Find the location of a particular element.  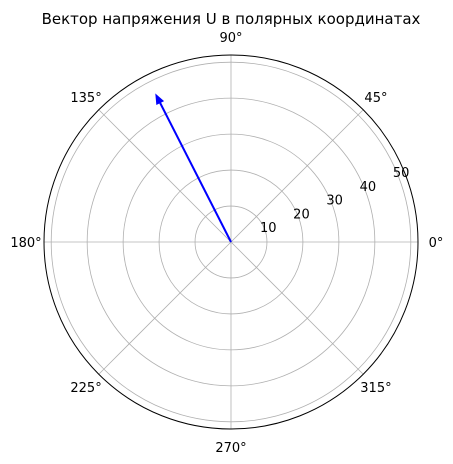

angular-tick-label: 315° is located at coordinates (375, 388).